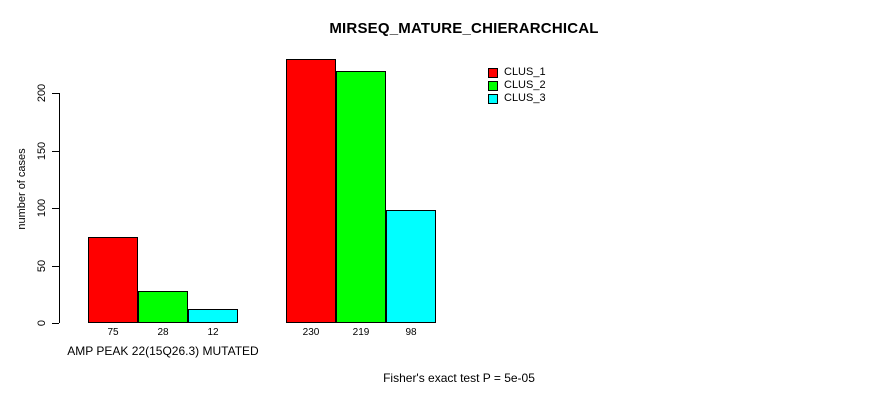 This screenshot has width=890, height=400. What do you see at coordinates (361, 332) in the screenshot?
I see `bar-value-label: 219` at bounding box center [361, 332].